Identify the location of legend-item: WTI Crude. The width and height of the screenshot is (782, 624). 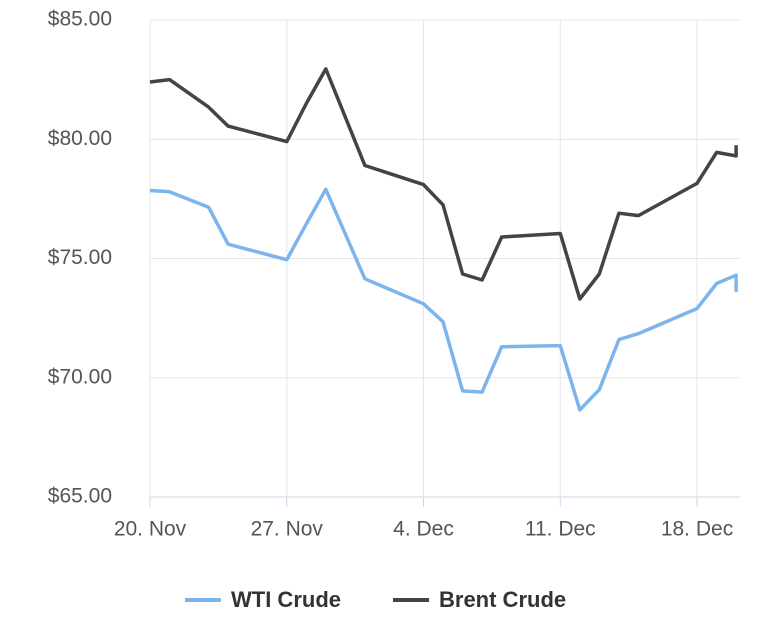
(263, 599).